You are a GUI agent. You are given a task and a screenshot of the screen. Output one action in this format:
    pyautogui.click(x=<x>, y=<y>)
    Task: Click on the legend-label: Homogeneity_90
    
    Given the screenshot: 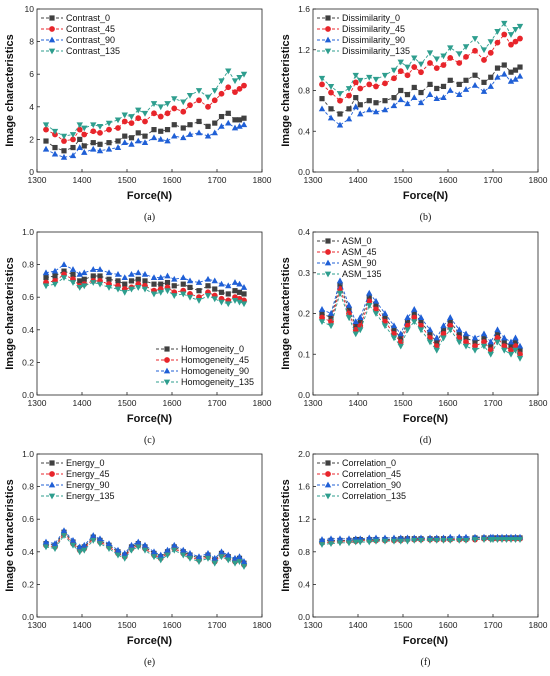 What is the action you would take?
    pyautogui.click(x=215, y=371)
    